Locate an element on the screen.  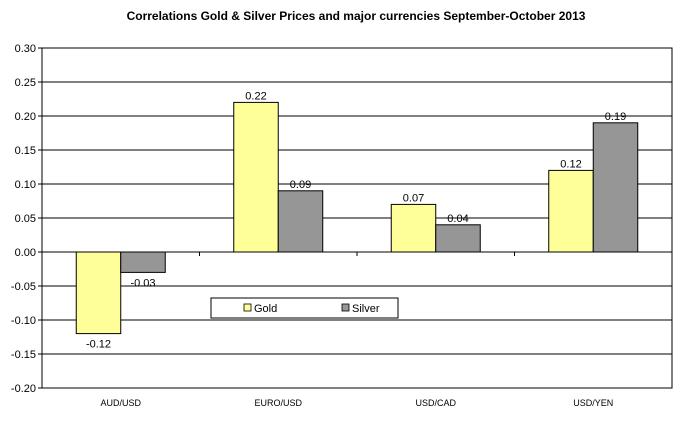
data-label: 0.12 is located at coordinates (570, 164).